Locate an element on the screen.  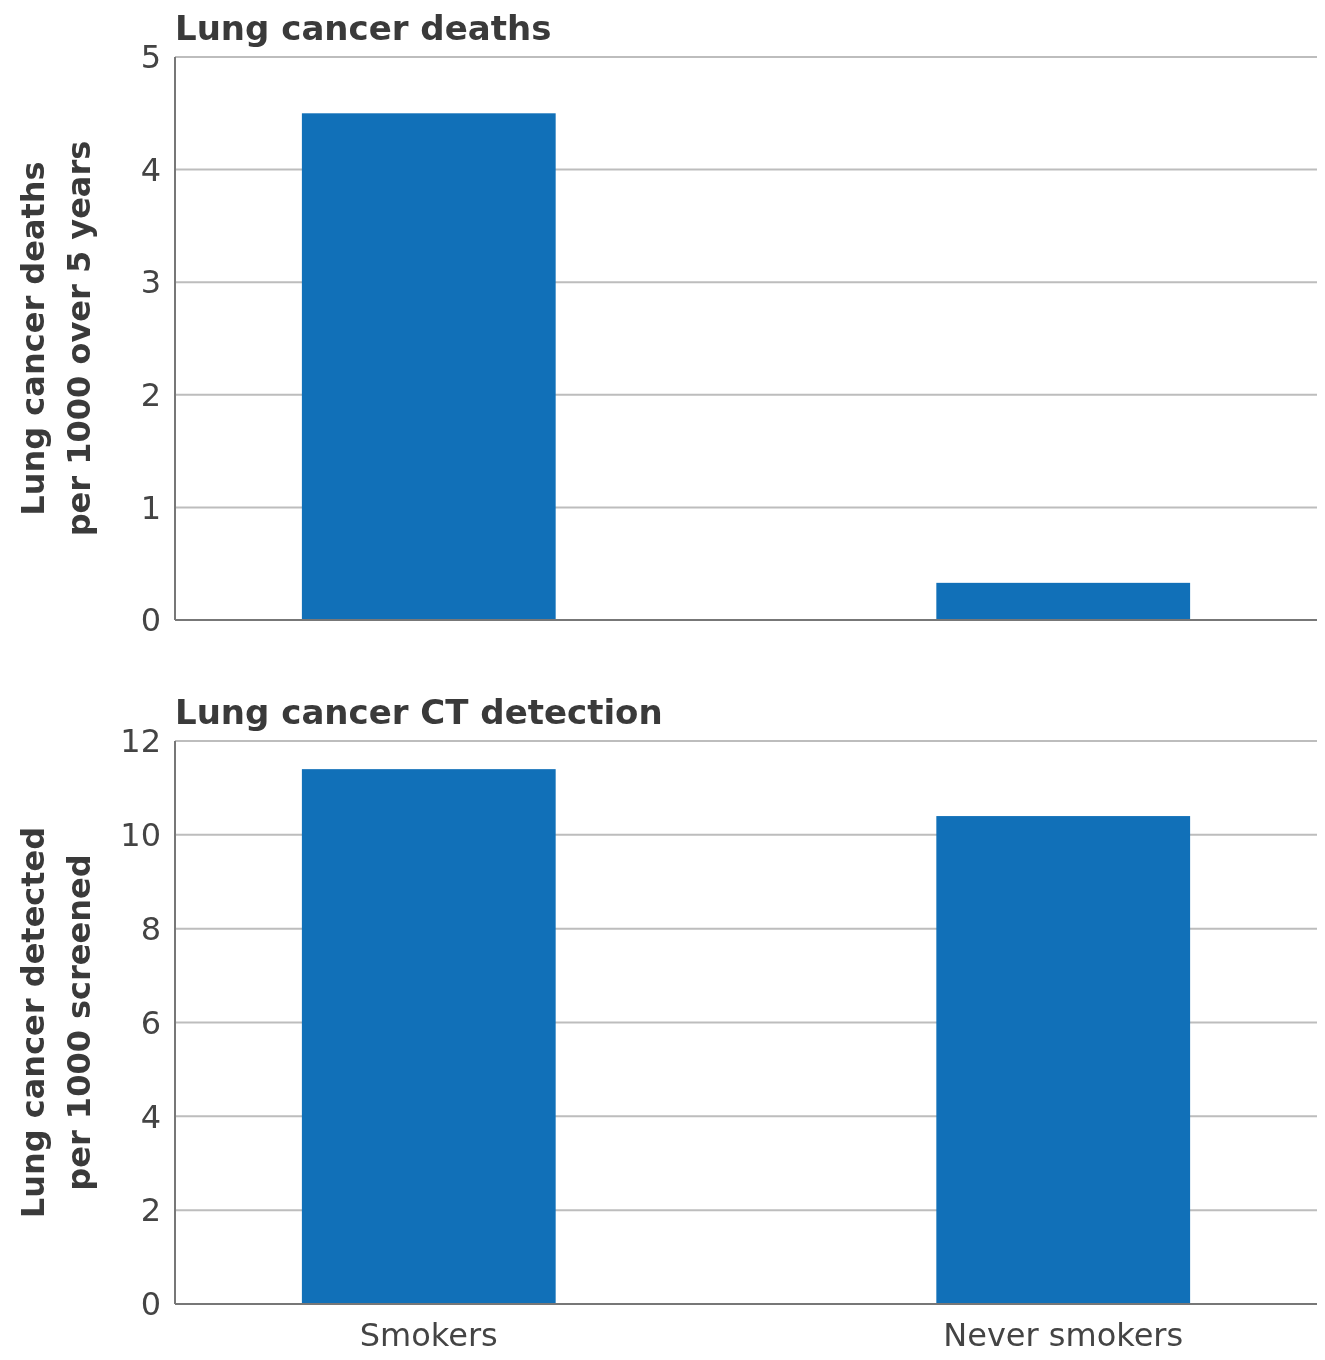
y-tick-label: 5 is located at coordinates (150, 57).